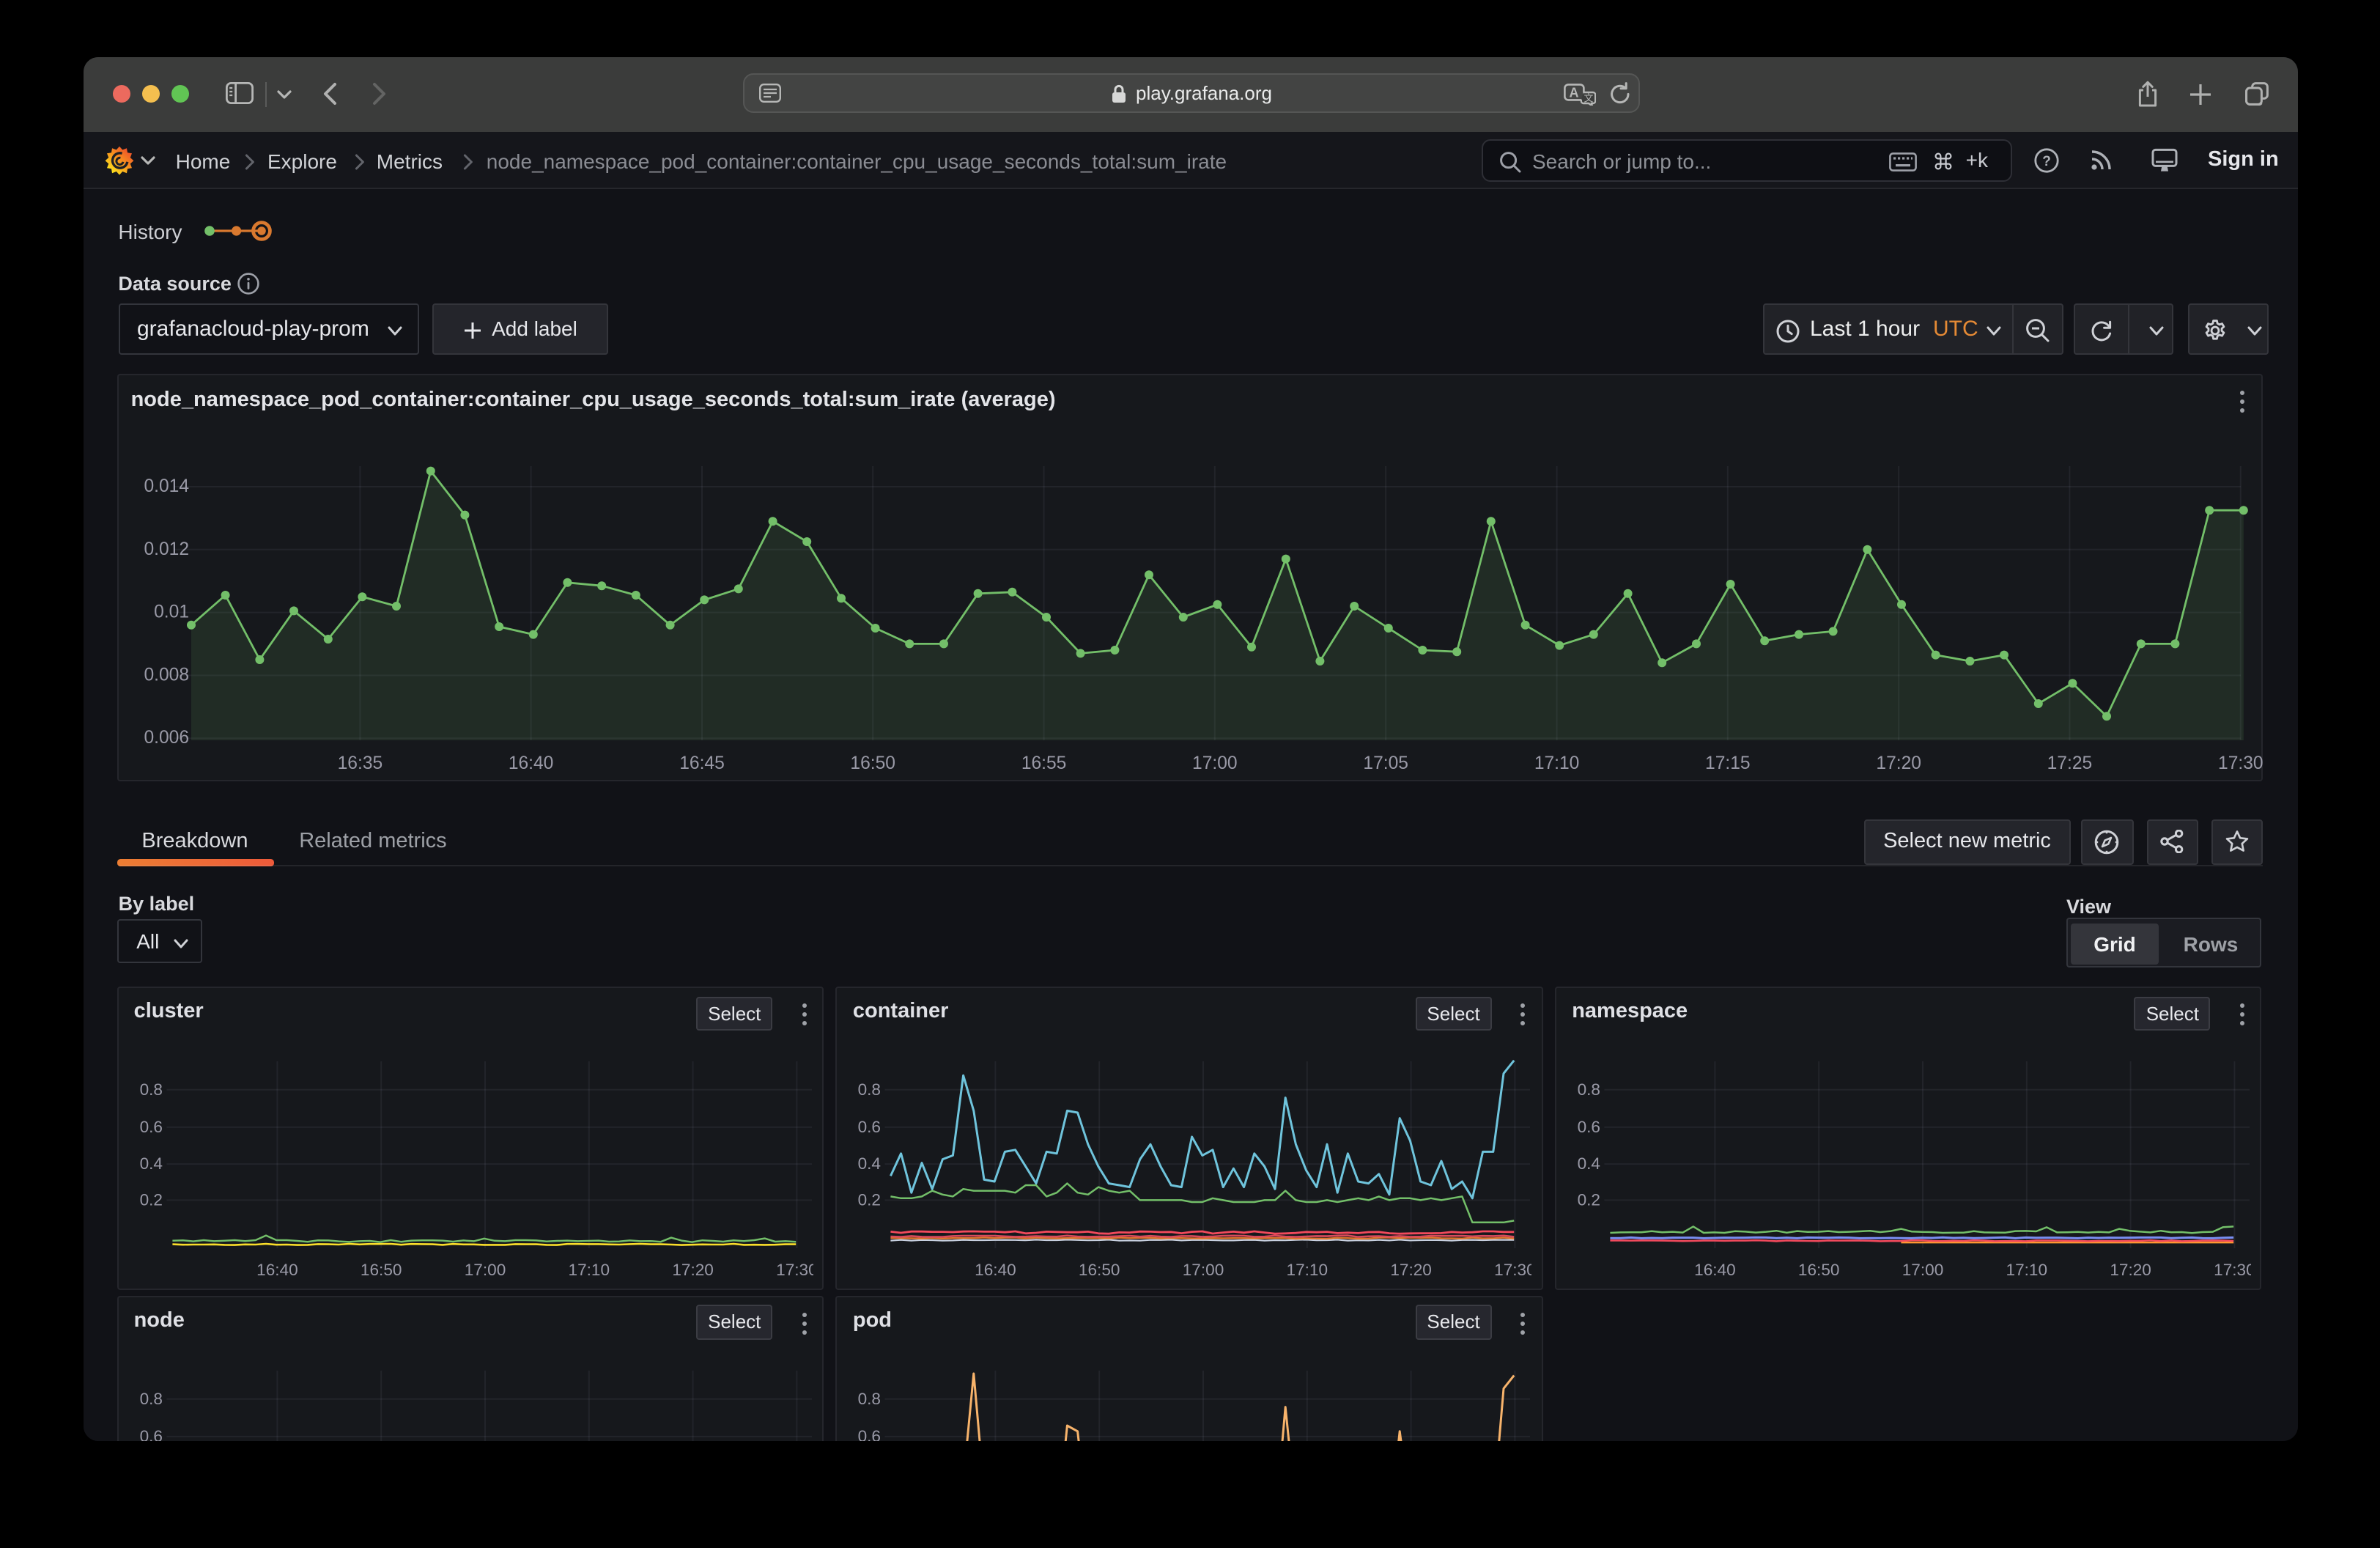  I want to click on svg-text: 16:45, so click(701, 763).